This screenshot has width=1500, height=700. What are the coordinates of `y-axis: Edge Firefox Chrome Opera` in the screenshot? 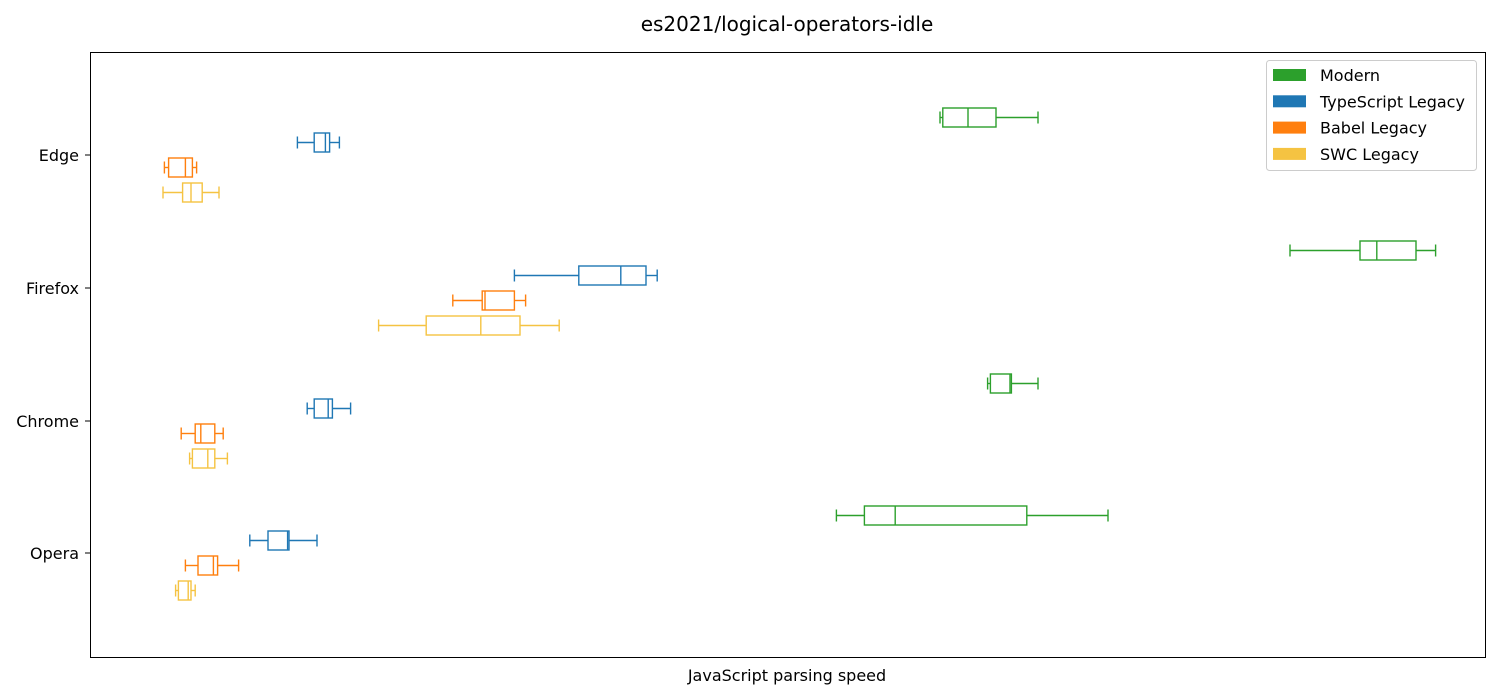 It's located at (53, 354).